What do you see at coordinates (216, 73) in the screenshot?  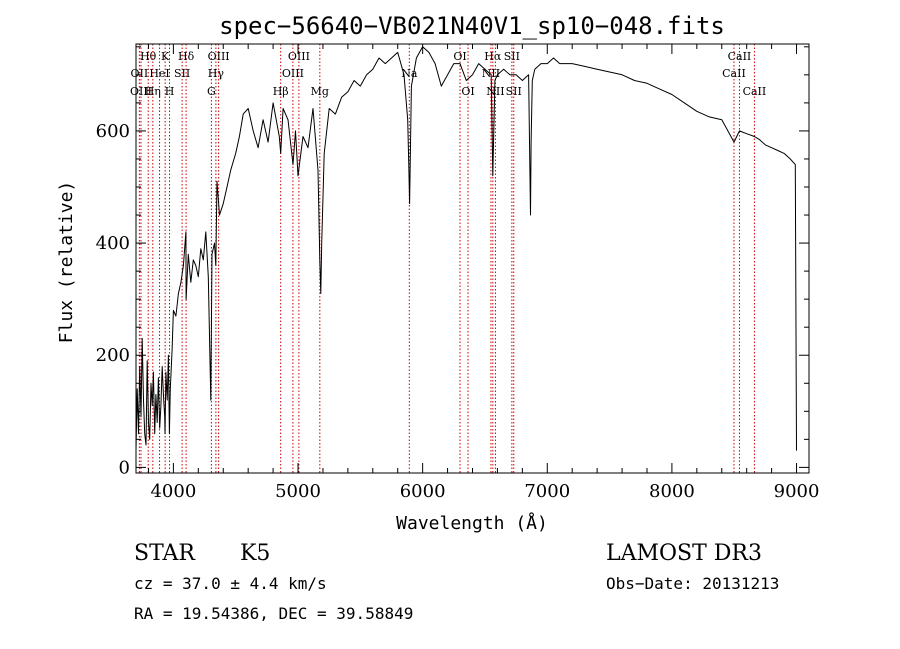 I see `spectral-line-label-10: Hγ` at bounding box center [216, 73].